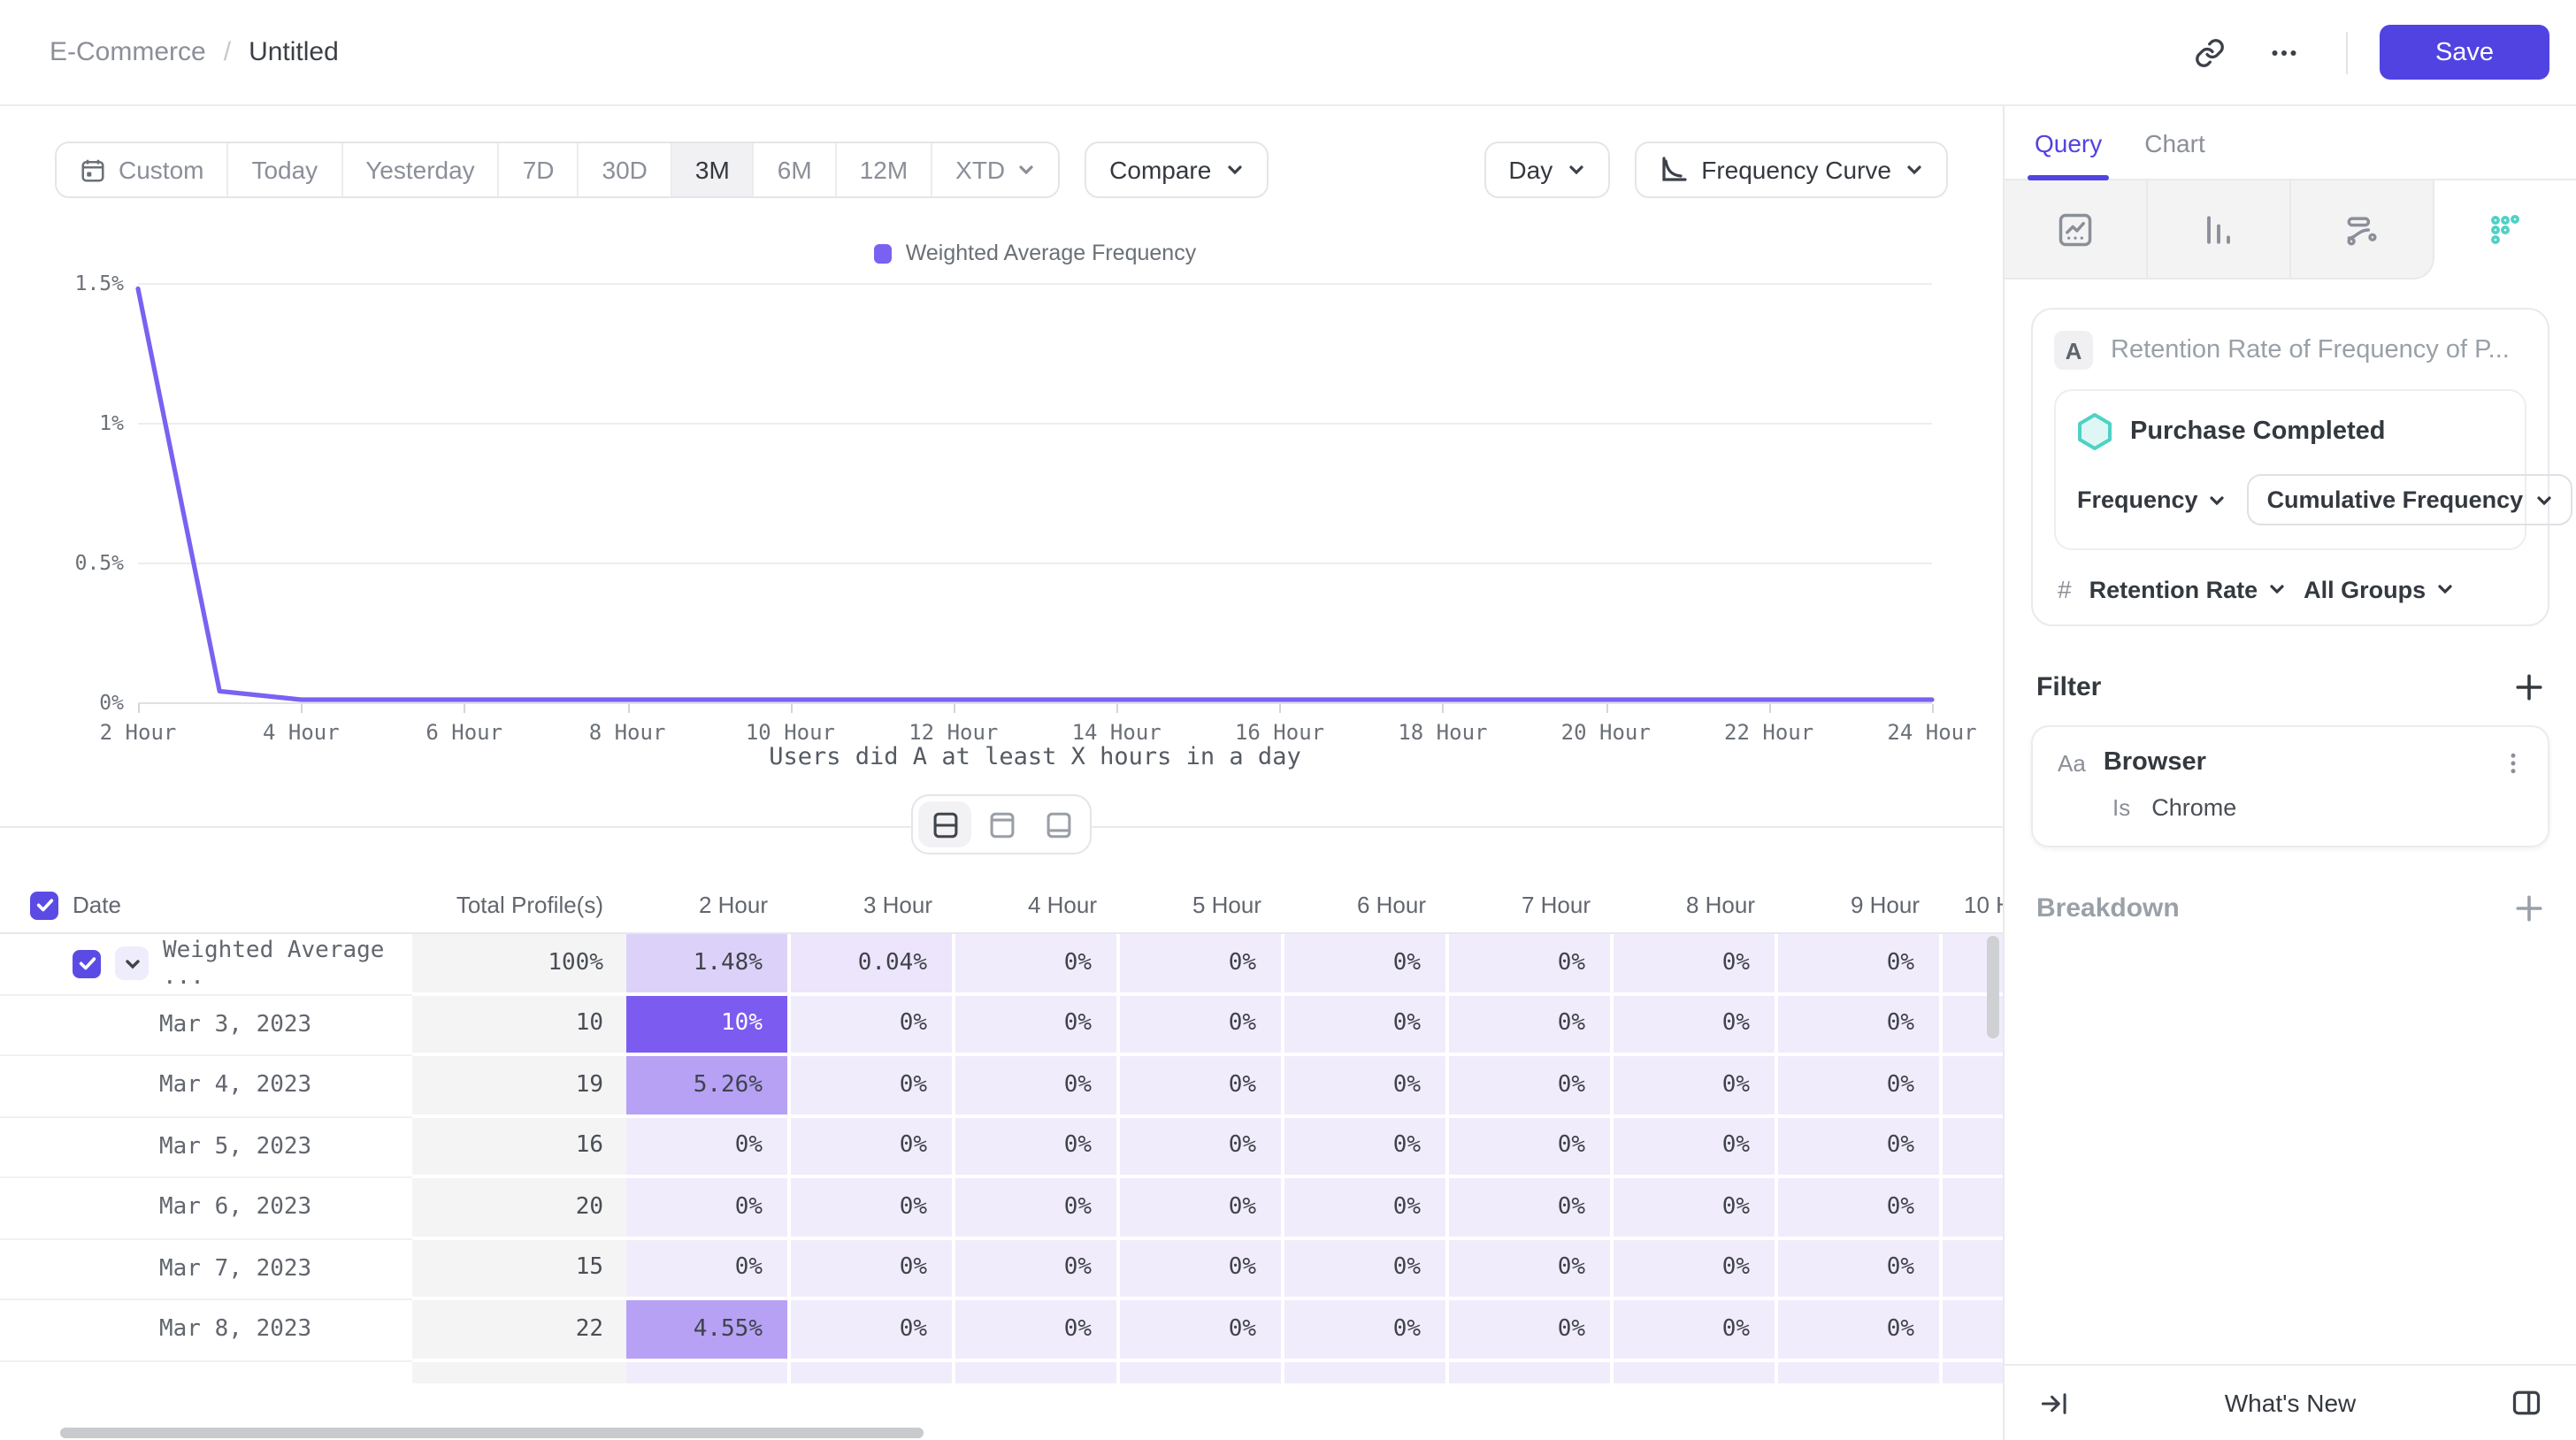 Image resolution: width=2576 pixels, height=1440 pixels. I want to click on row-checkbox, so click(87, 963).